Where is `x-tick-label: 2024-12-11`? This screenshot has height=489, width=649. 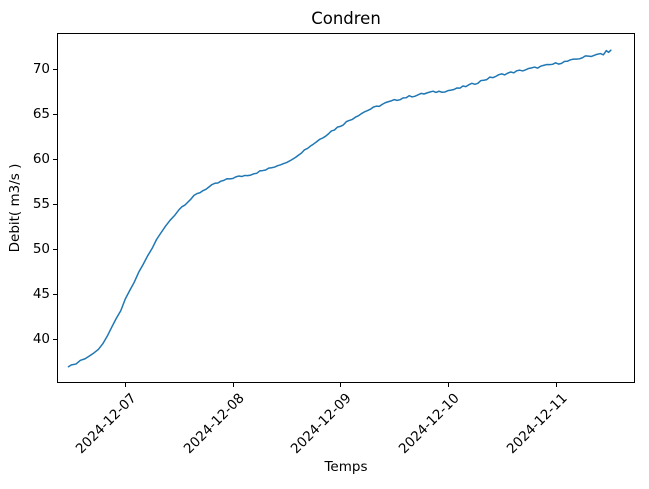 x-tick-label: 2024-12-11 is located at coordinates (537, 424).